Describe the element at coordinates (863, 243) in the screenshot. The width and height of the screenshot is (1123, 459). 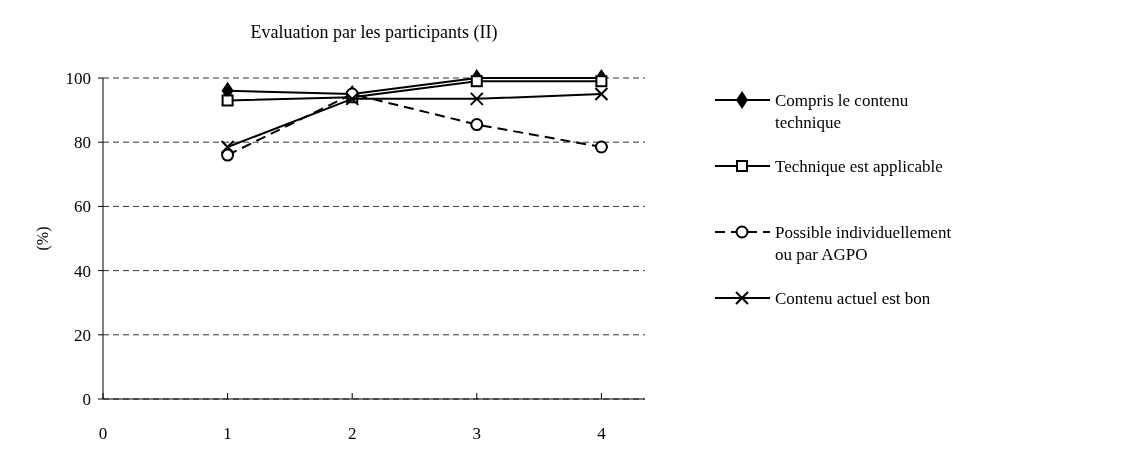
I see `legend-label: Possible individuellement ou par AGPO` at that location.